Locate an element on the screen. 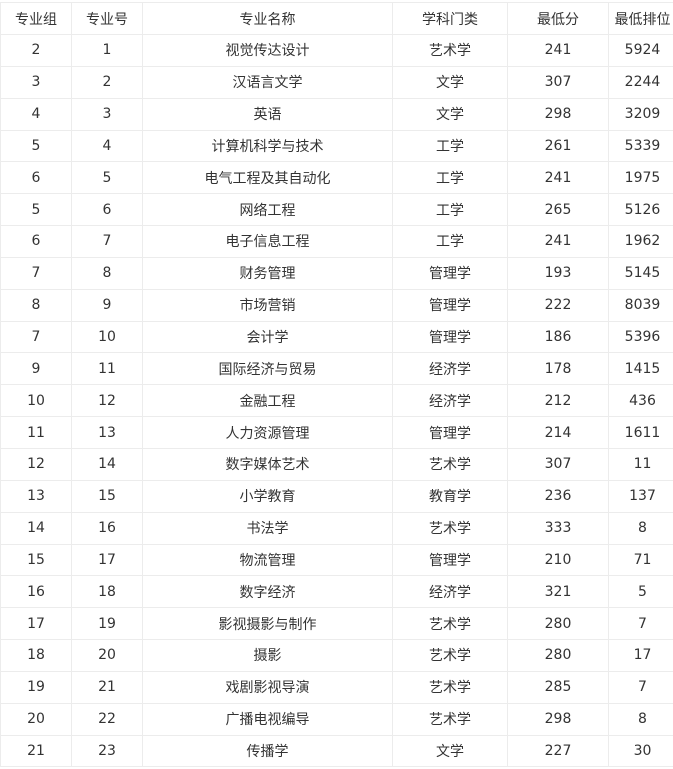 The image size is (673, 769). cell-major-name: 摄影 is located at coordinates (268, 656).